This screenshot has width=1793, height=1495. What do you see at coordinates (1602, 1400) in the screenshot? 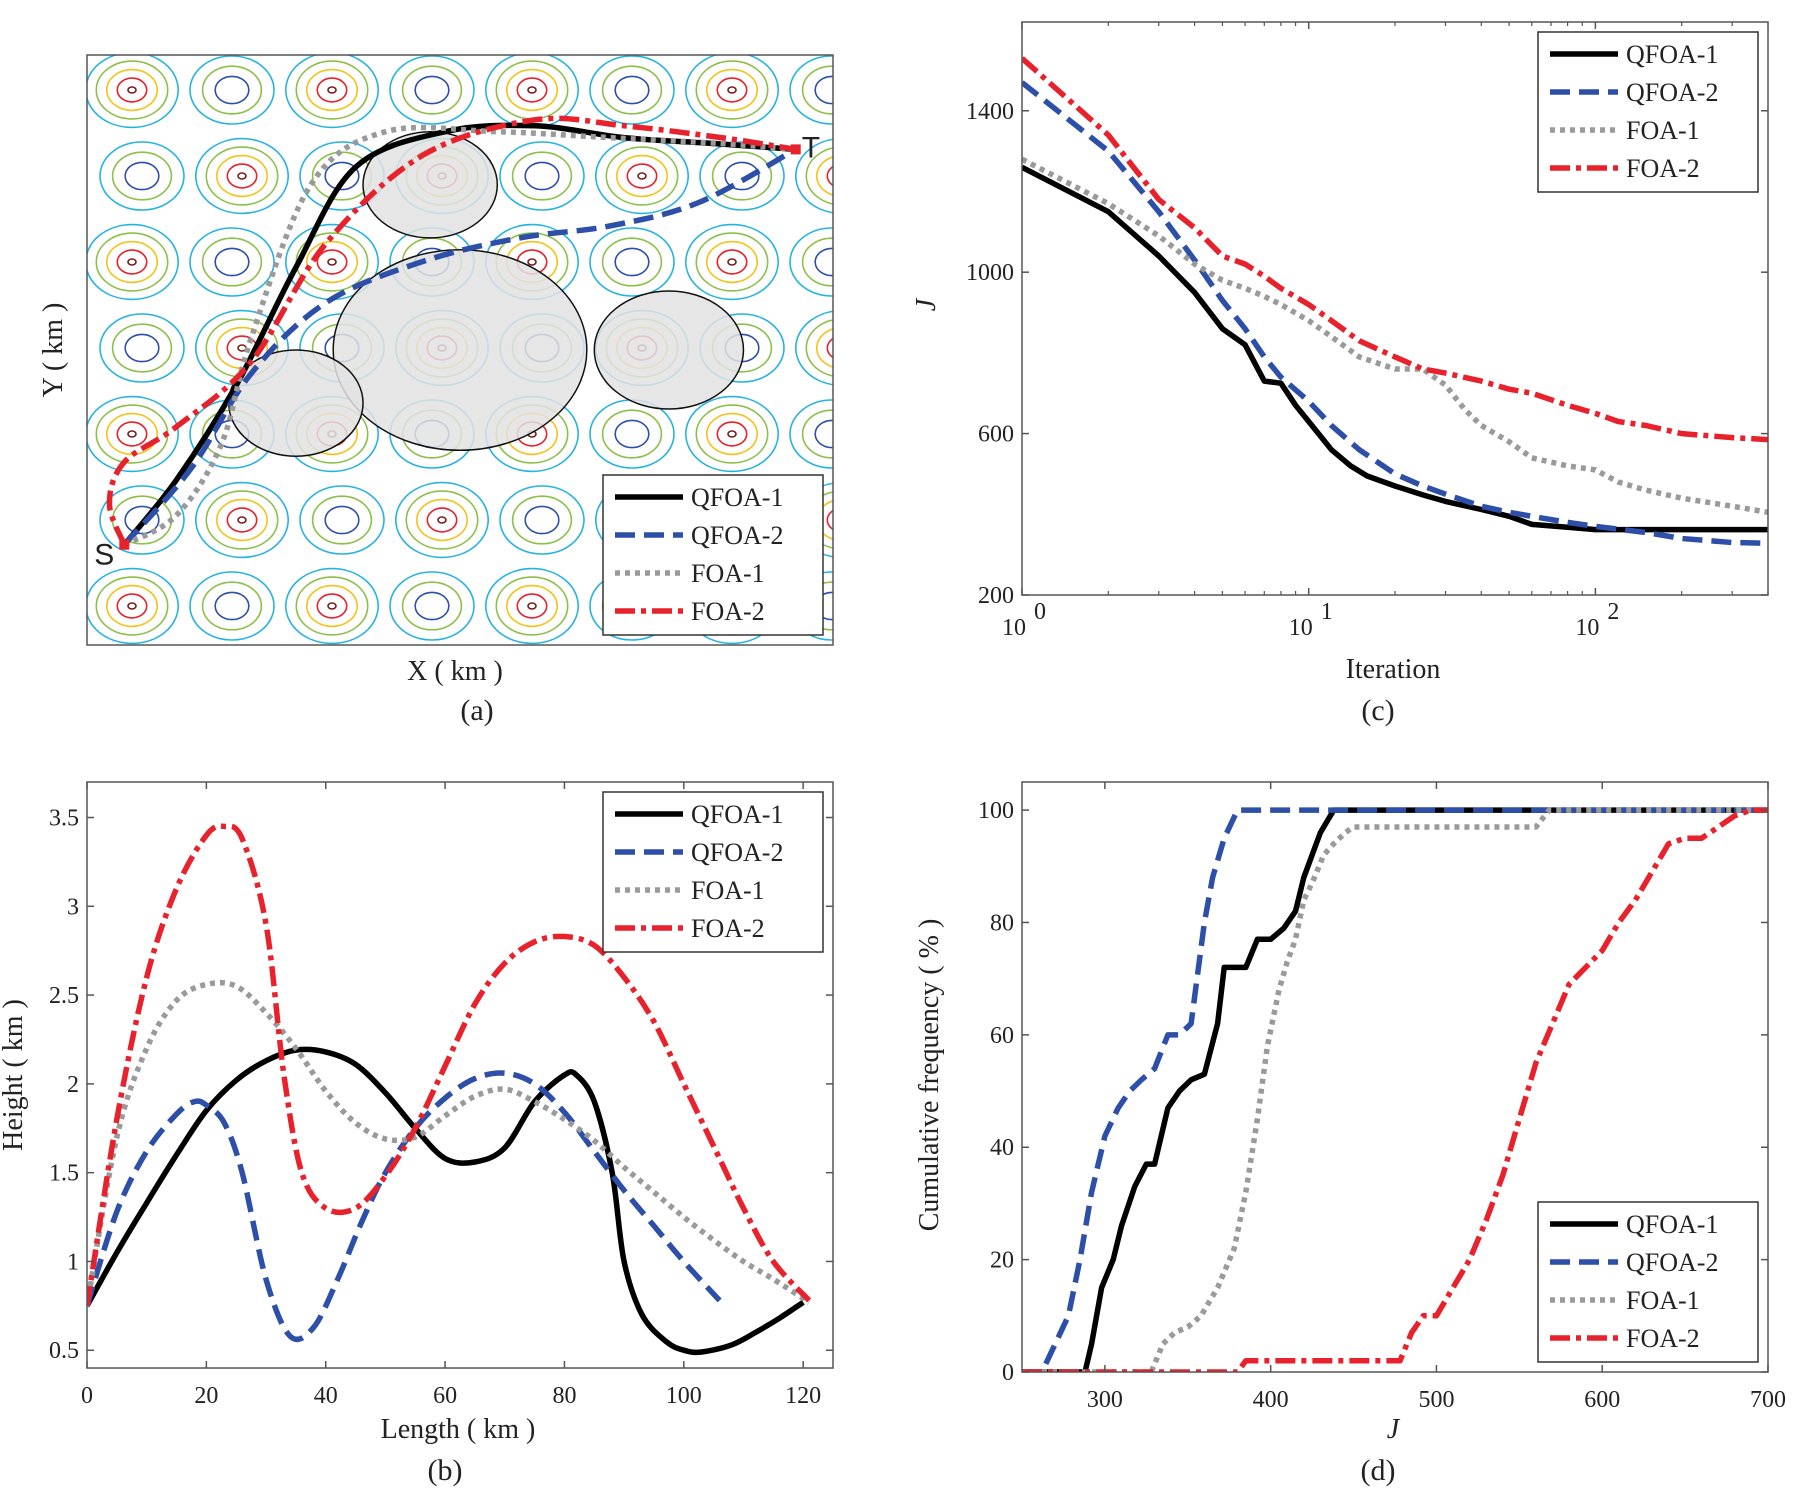
I see `x-tick-label: 600` at bounding box center [1602, 1400].